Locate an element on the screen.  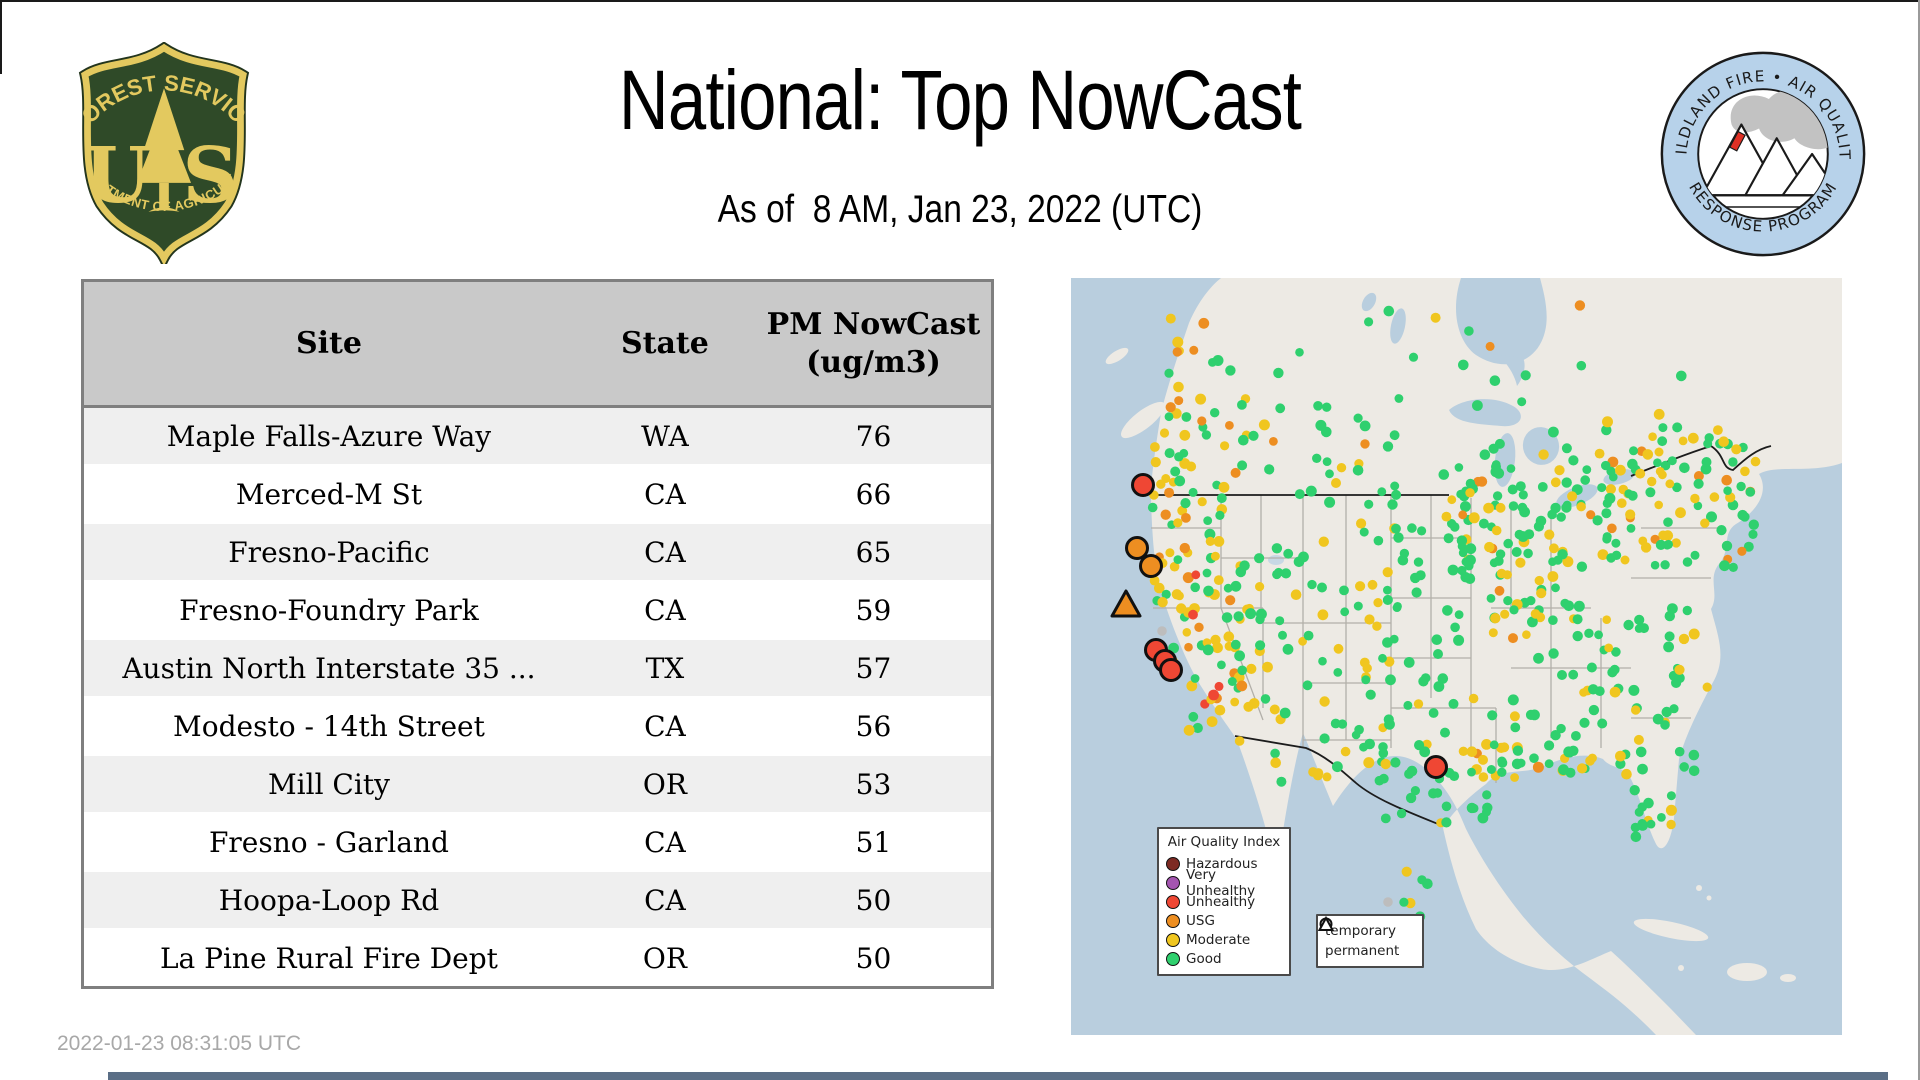
table-row: Fresno-Pacific CA 65 is located at coordinates (537, 552).